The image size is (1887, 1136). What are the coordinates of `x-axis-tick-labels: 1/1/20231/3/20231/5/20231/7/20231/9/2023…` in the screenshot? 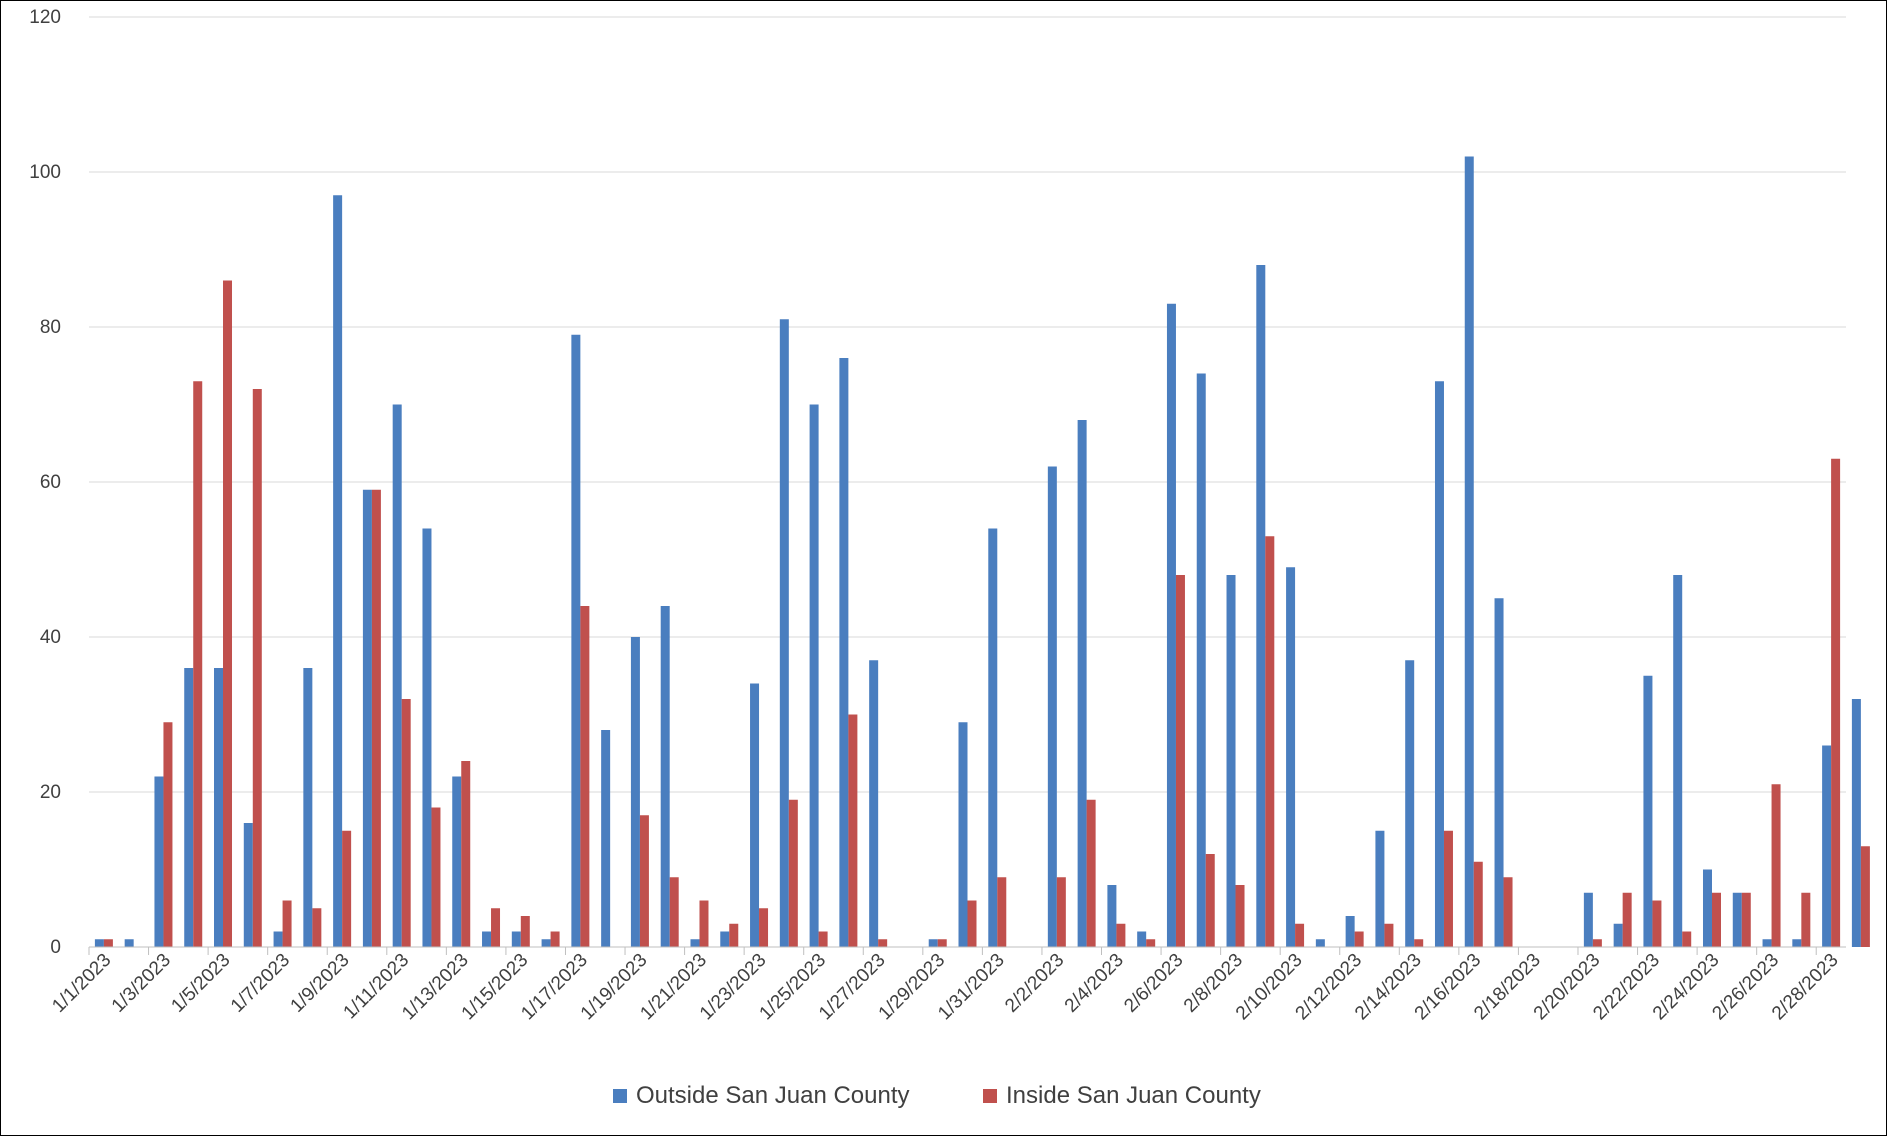 It's located at (945, 987).